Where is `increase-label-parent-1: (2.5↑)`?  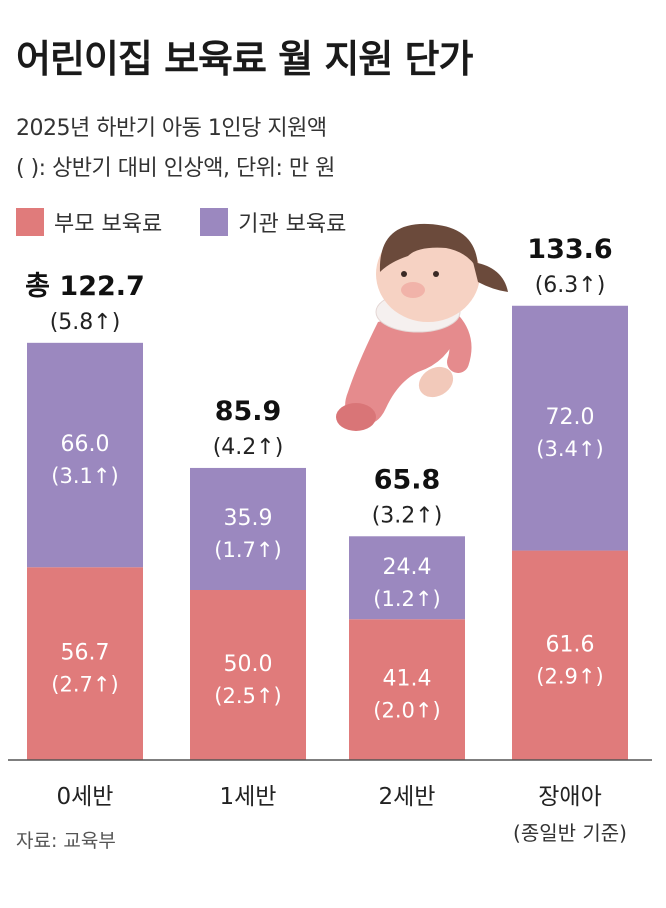 increase-label-parent-1: (2.5↑) is located at coordinates (247, 696).